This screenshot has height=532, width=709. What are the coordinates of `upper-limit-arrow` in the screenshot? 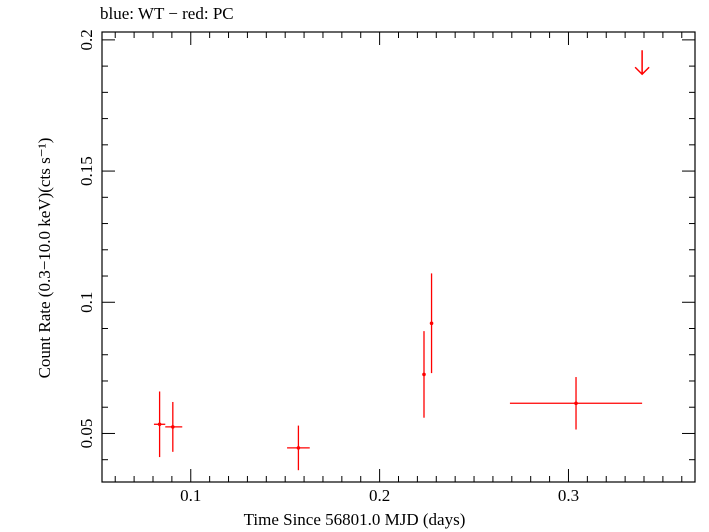 It's located at (642, 63).